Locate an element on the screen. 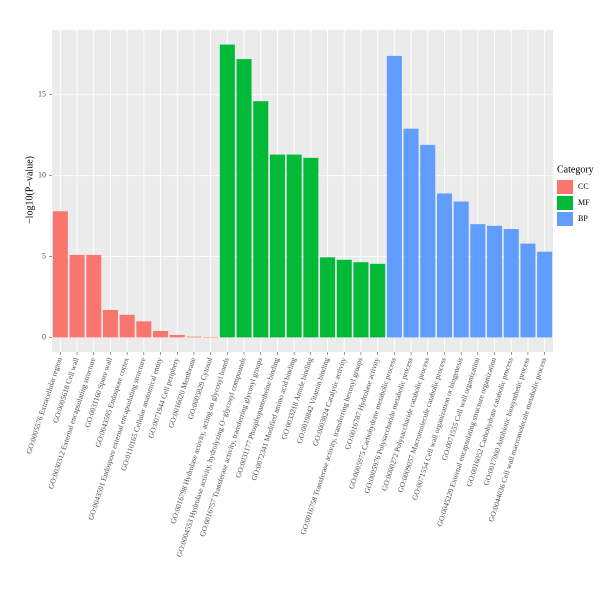  y-tick-label: 15 is located at coordinates (42, 94).